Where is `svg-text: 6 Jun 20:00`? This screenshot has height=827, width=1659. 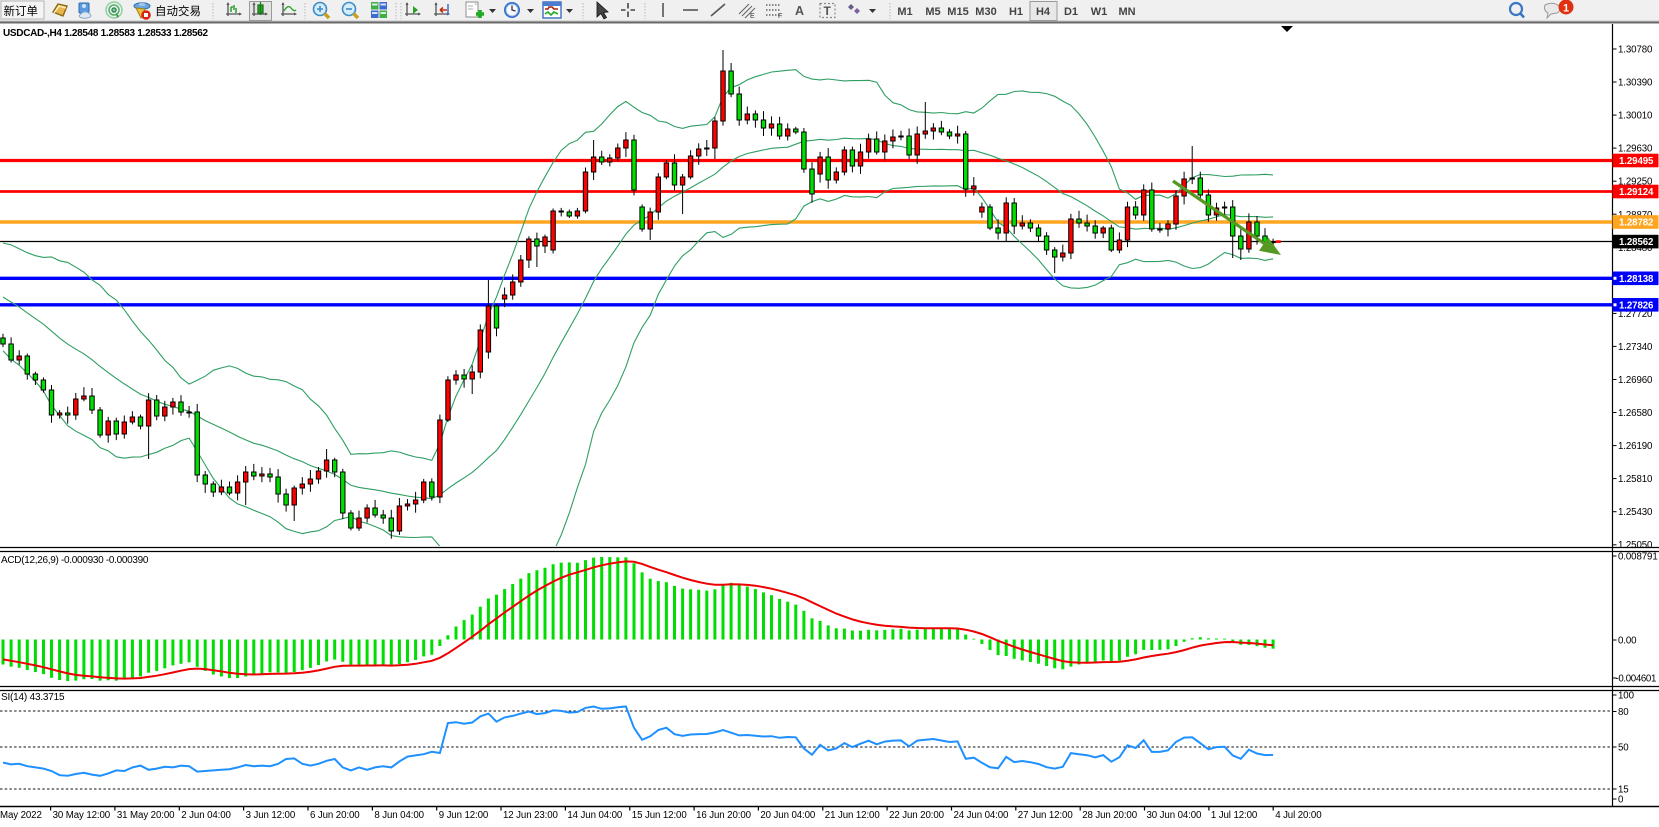 svg-text: 6 Jun 20:00 is located at coordinates (335, 815).